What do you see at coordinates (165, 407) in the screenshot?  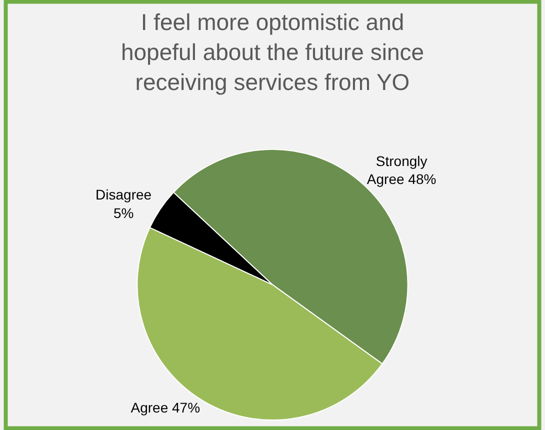 I see `slice-label: Agree 47%` at bounding box center [165, 407].